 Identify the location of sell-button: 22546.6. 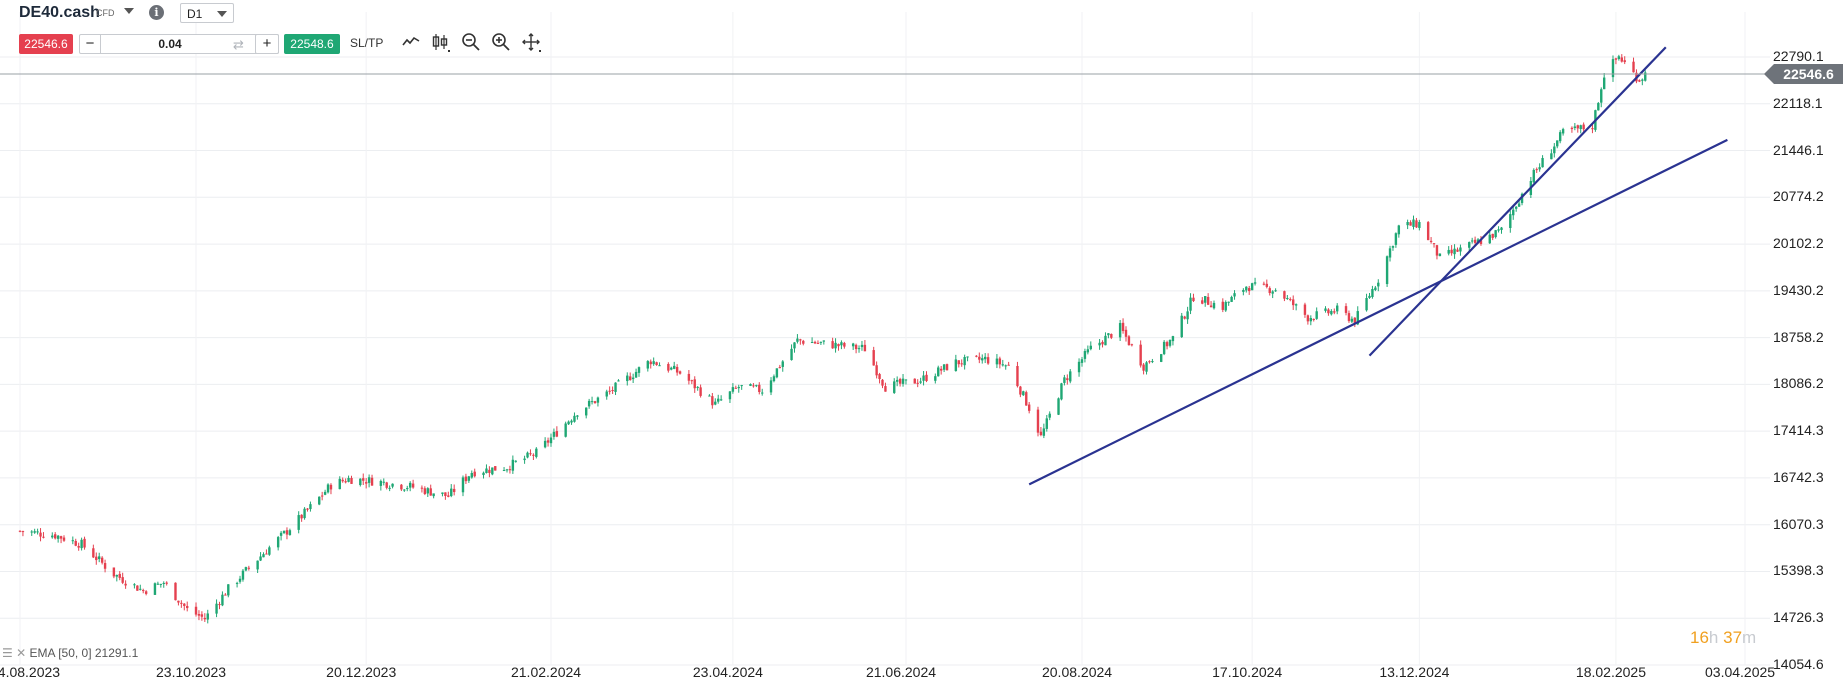
(46, 44).